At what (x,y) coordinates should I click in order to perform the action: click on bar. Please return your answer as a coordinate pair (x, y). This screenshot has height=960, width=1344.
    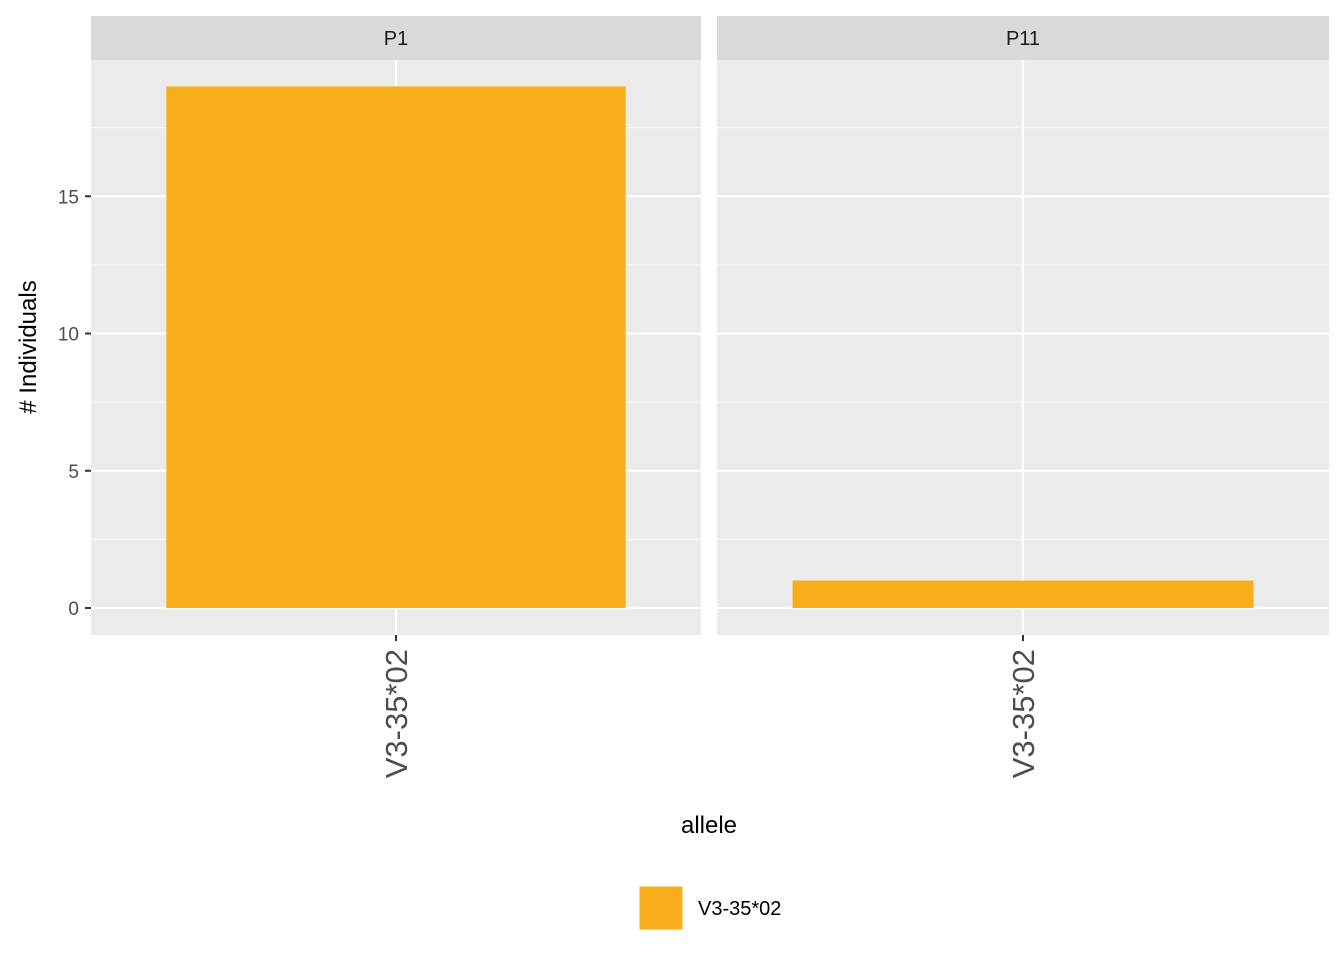
    Looking at the image, I should click on (1023, 594).